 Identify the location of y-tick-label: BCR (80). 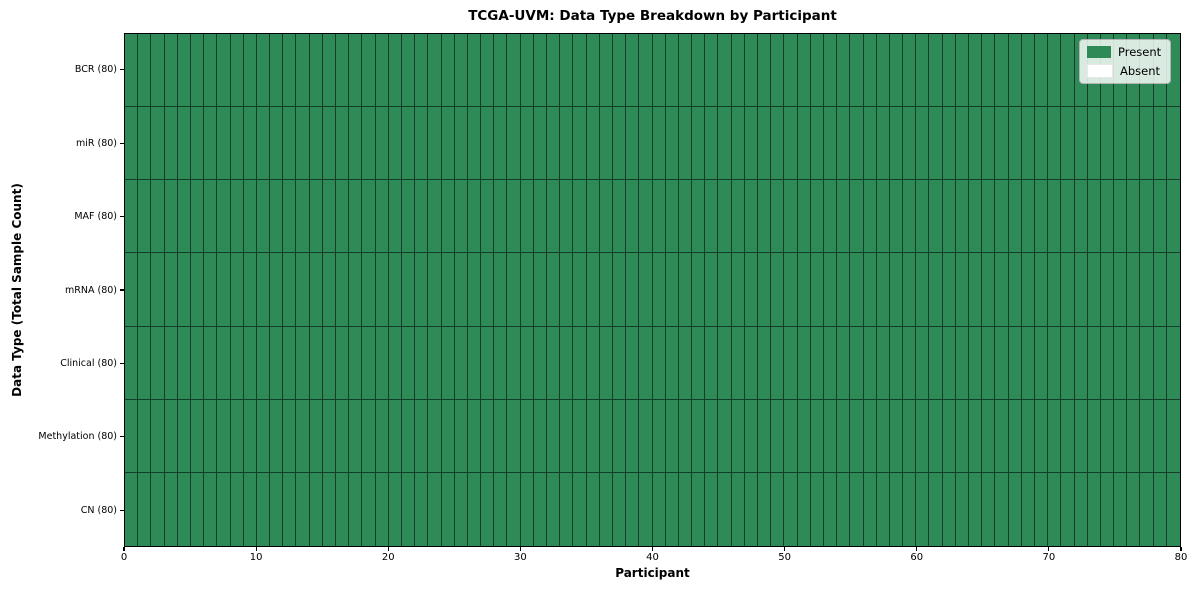
(95, 70).